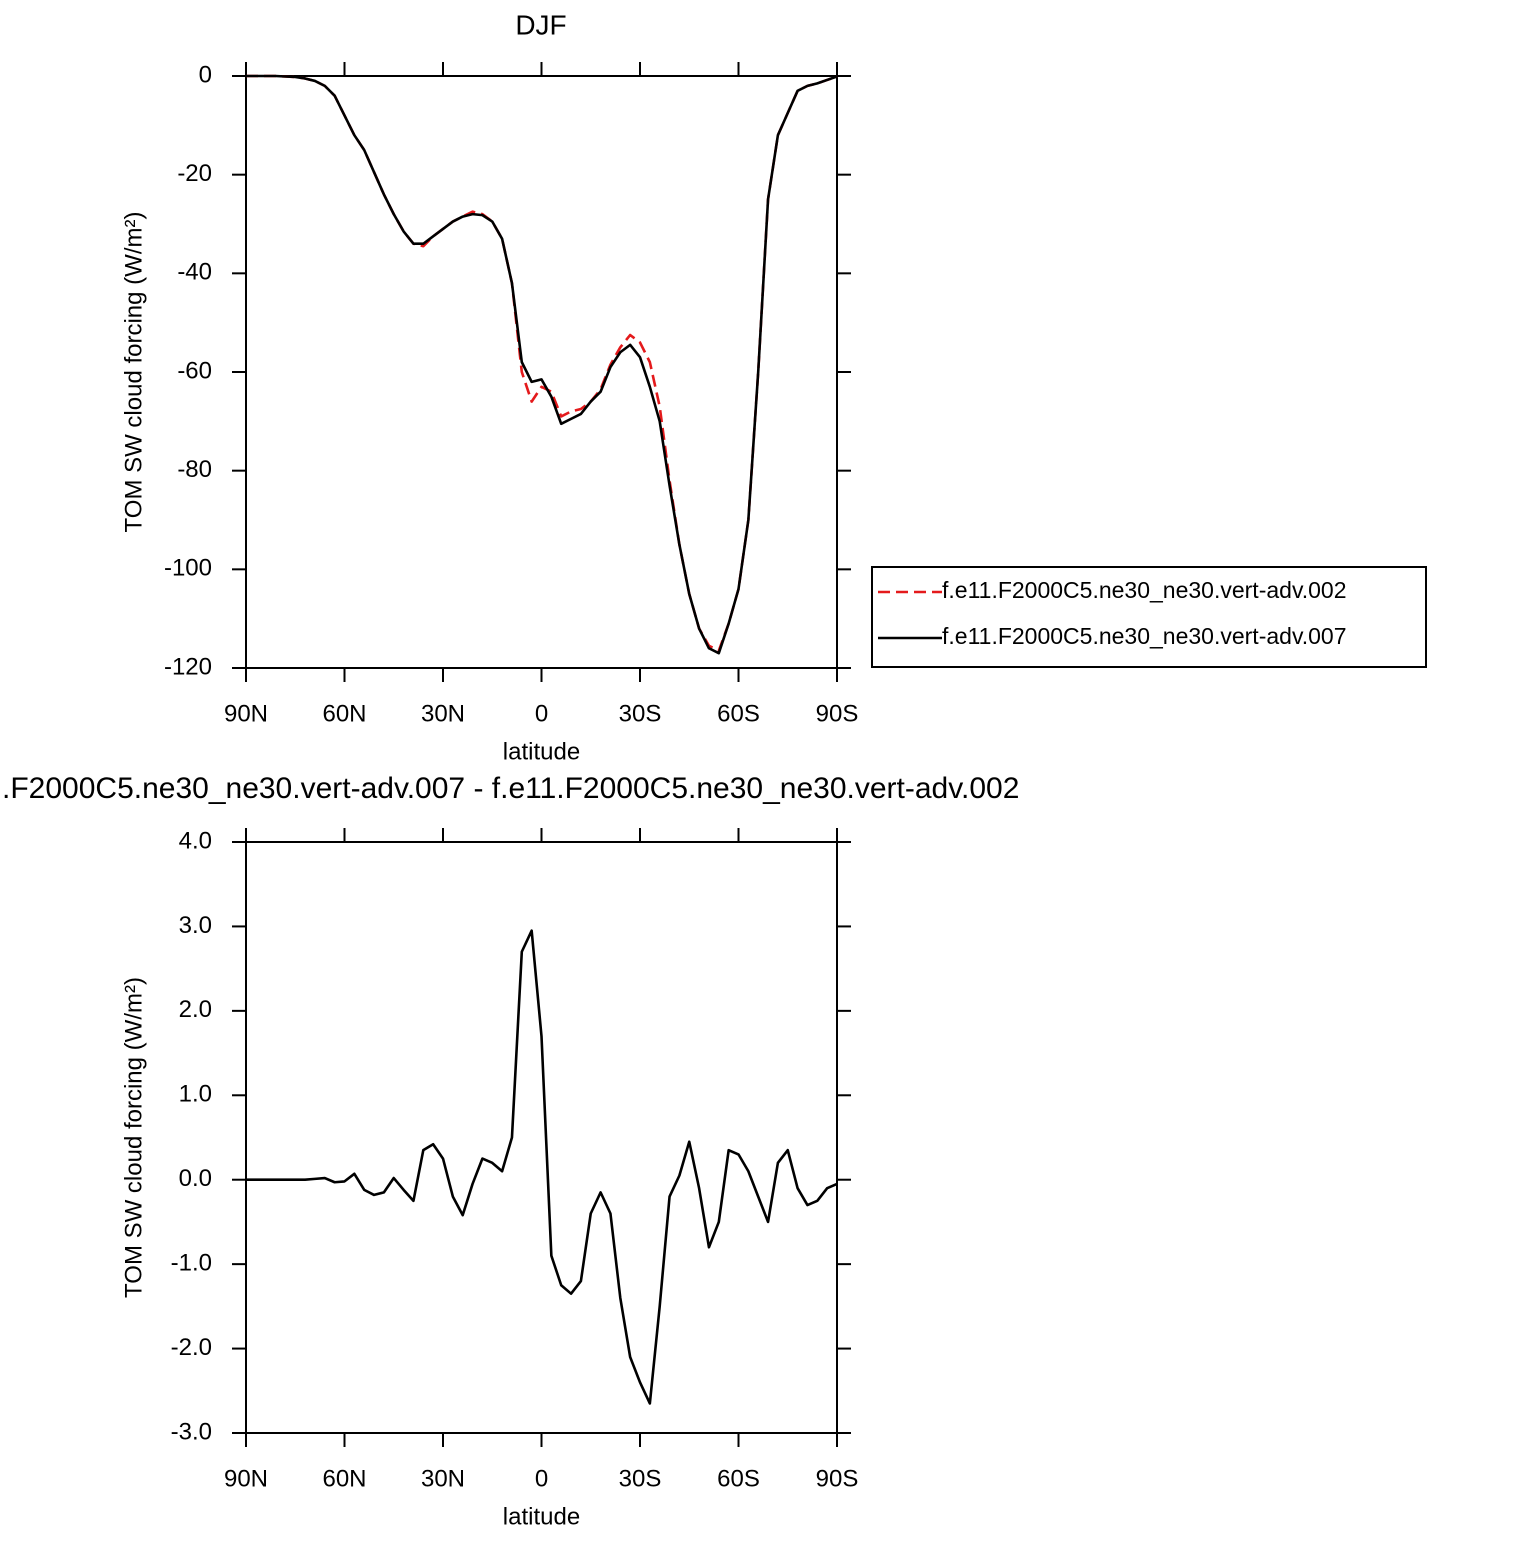  What do you see at coordinates (1144, 636) in the screenshot?
I see `legend-label: f.e11.F2000C5.ne30_ne30.vert-adv.007` at bounding box center [1144, 636].